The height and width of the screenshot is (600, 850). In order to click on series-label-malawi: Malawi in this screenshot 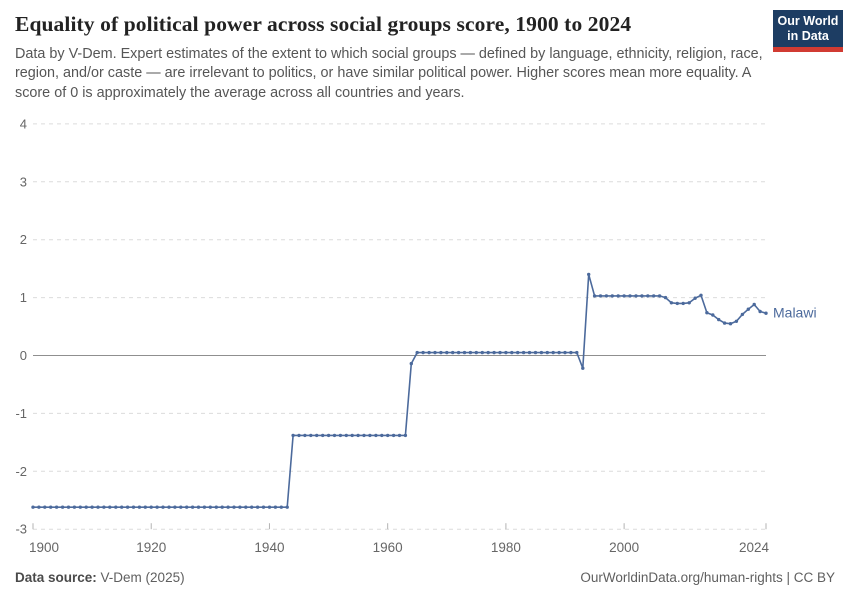, I will do `click(795, 313)`.